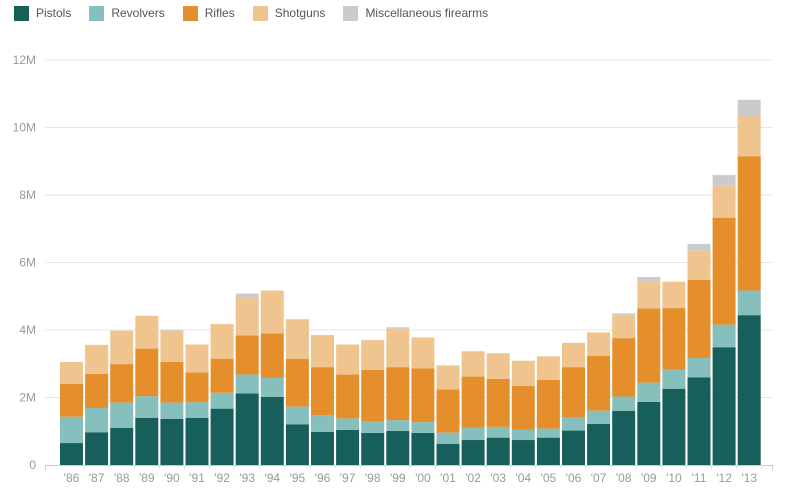 The width and height of the screenshot is (785, 494). What do you see at coordinates (288, 13) in the screenshot?
I see `legend-item-shotguns: Shotguns` at bounding box center [288, 13].